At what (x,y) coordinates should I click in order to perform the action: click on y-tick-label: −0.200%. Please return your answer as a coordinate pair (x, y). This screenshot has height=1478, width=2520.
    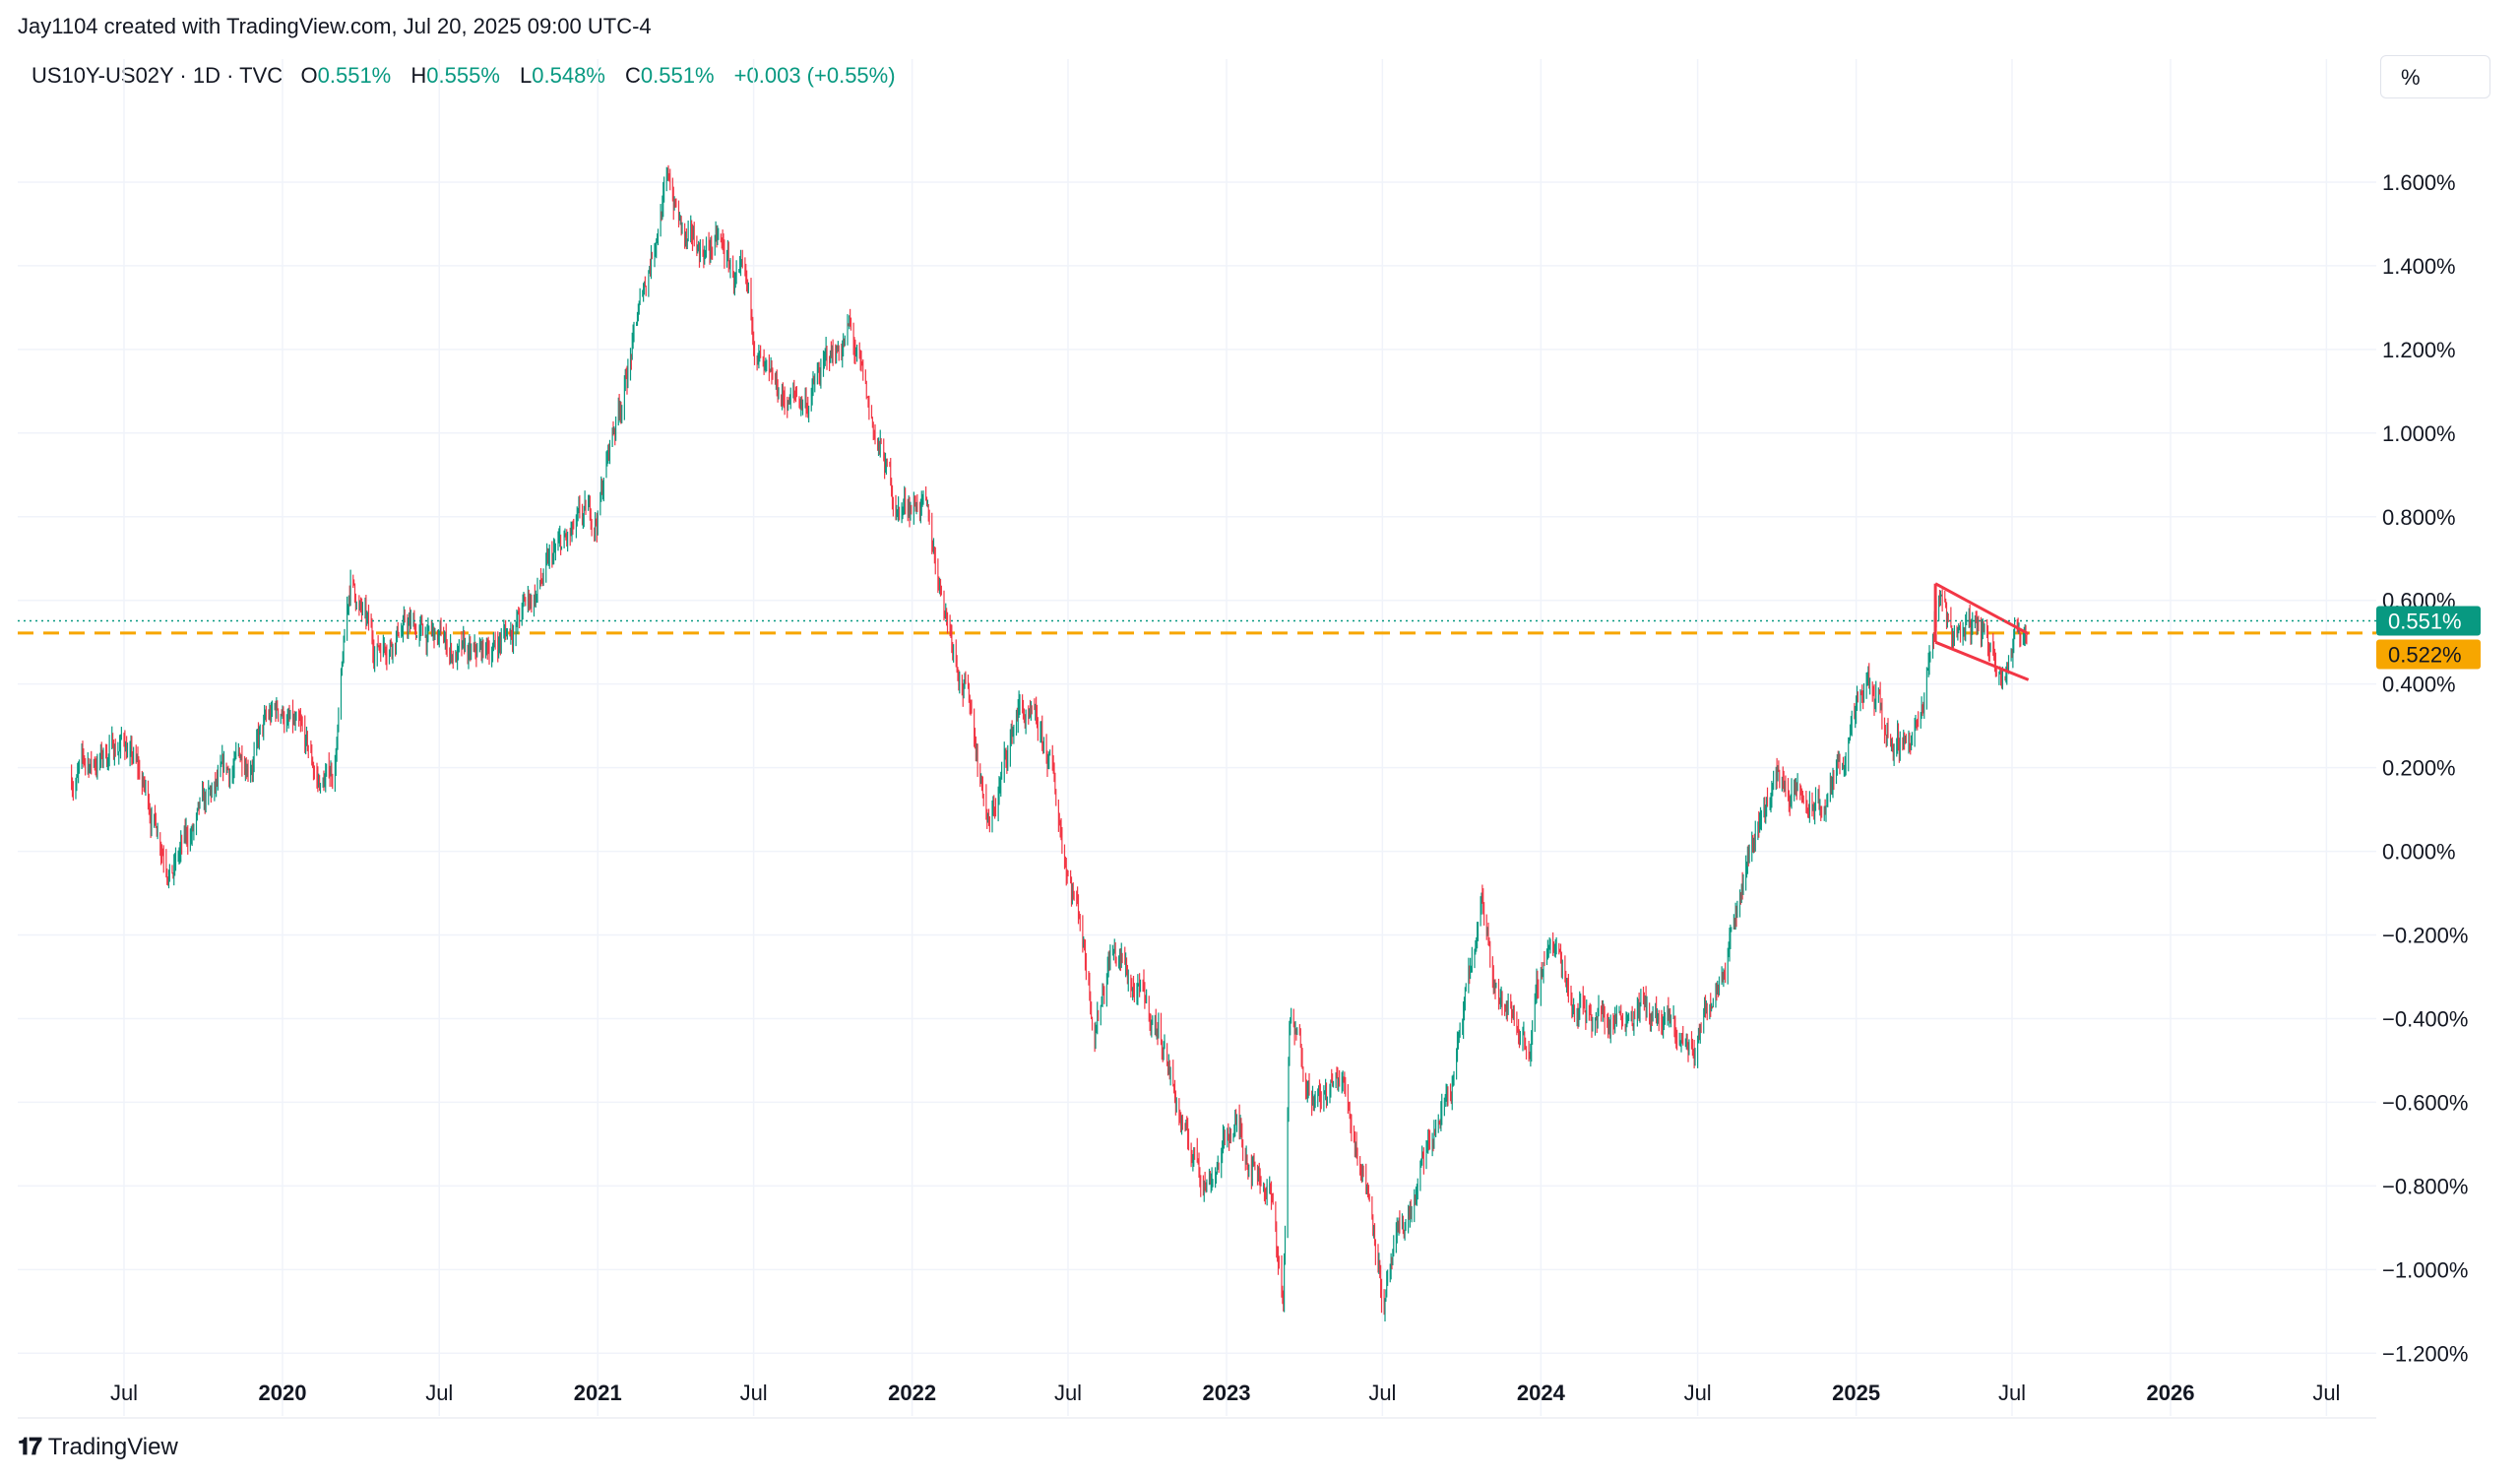
    Looking at the image, I should click on (2425, 936).